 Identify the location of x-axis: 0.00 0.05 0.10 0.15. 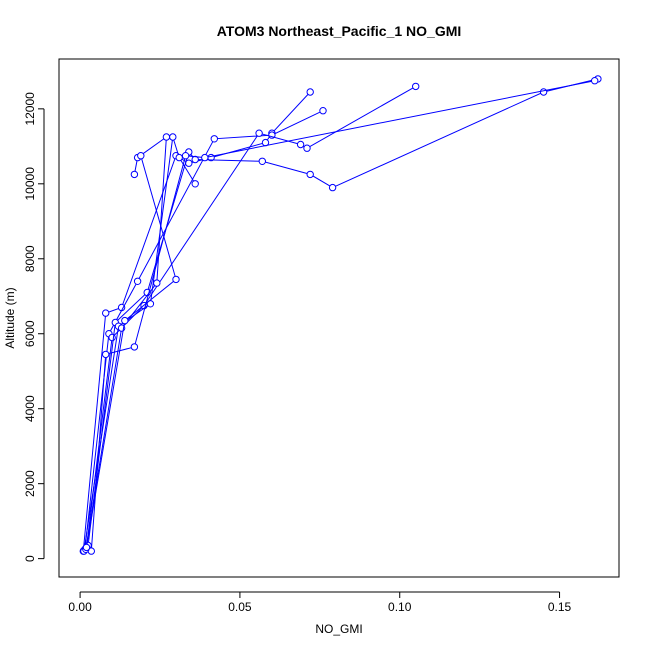
(320, 602).